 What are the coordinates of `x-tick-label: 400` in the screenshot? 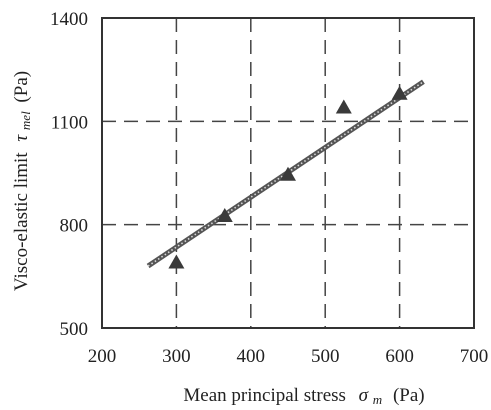 It's located at (251, 356).